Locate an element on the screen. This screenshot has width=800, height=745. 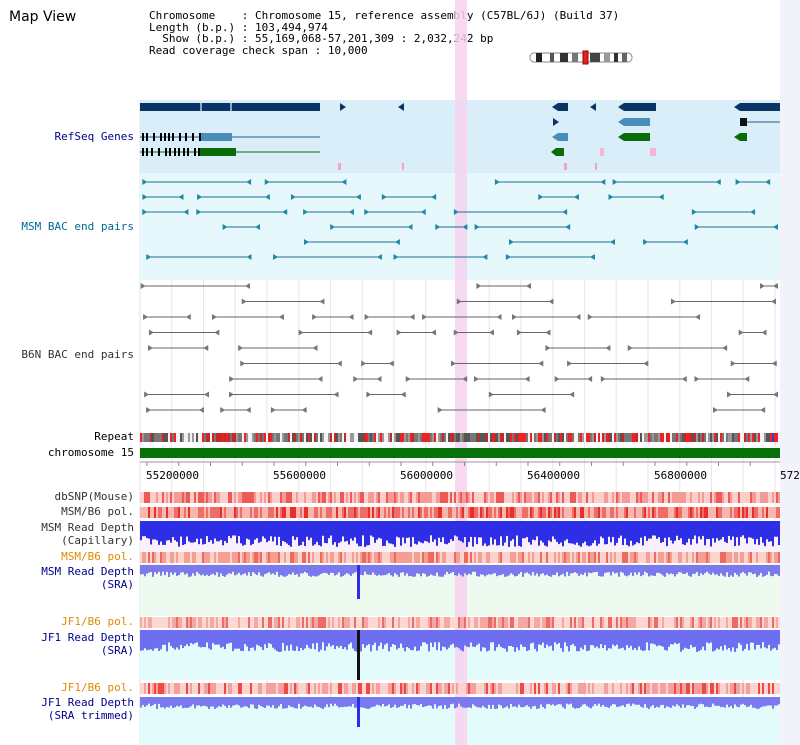
chromosome-ideogram is located at coordinates (581, 57).